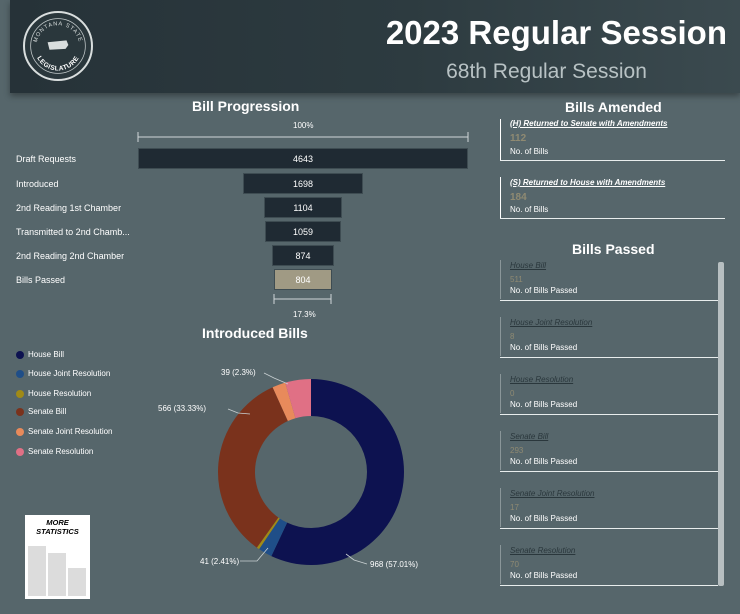 This screenshot has height=614, width=740. I want to click on bills-passed-title: Bills Passed, so click(613, 249).